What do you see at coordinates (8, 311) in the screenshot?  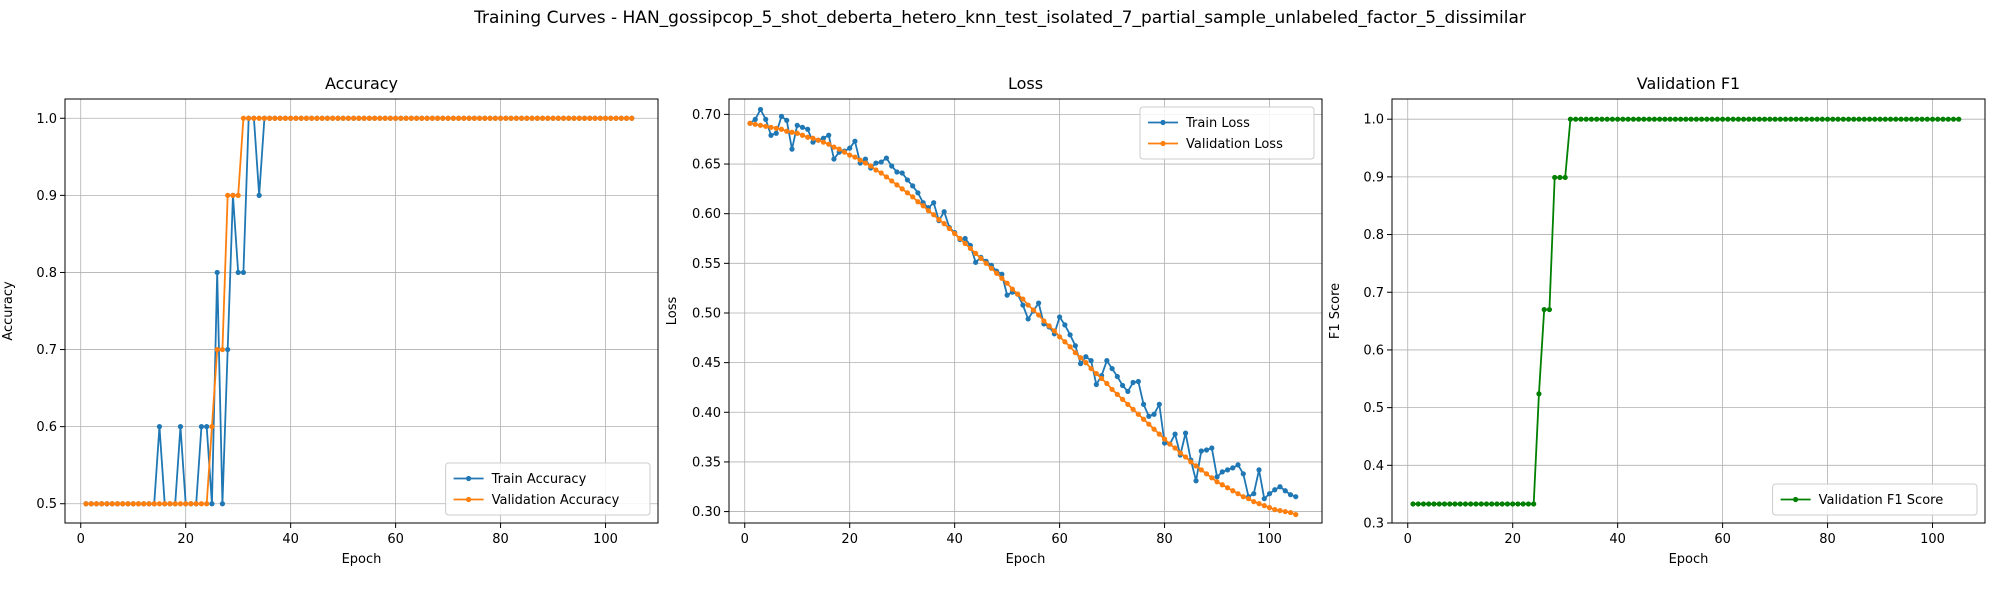 I see `y-axis-label: Accuracy` at bounding box center [8, 311].